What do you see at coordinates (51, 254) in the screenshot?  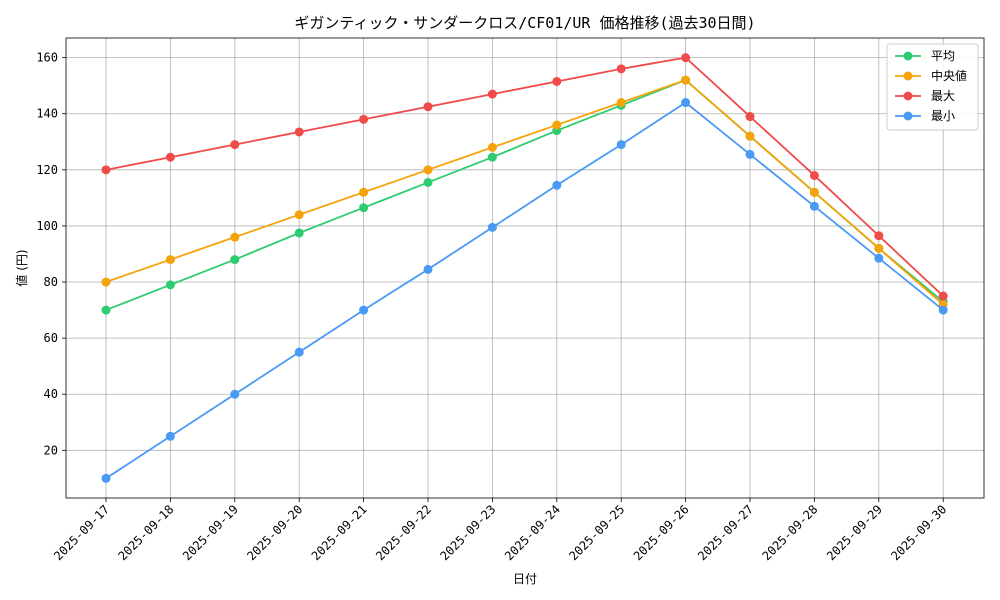 I see `y-axis-ticks: 20 40 60 80 100 120 140 160` at bounding box center [51, 254].